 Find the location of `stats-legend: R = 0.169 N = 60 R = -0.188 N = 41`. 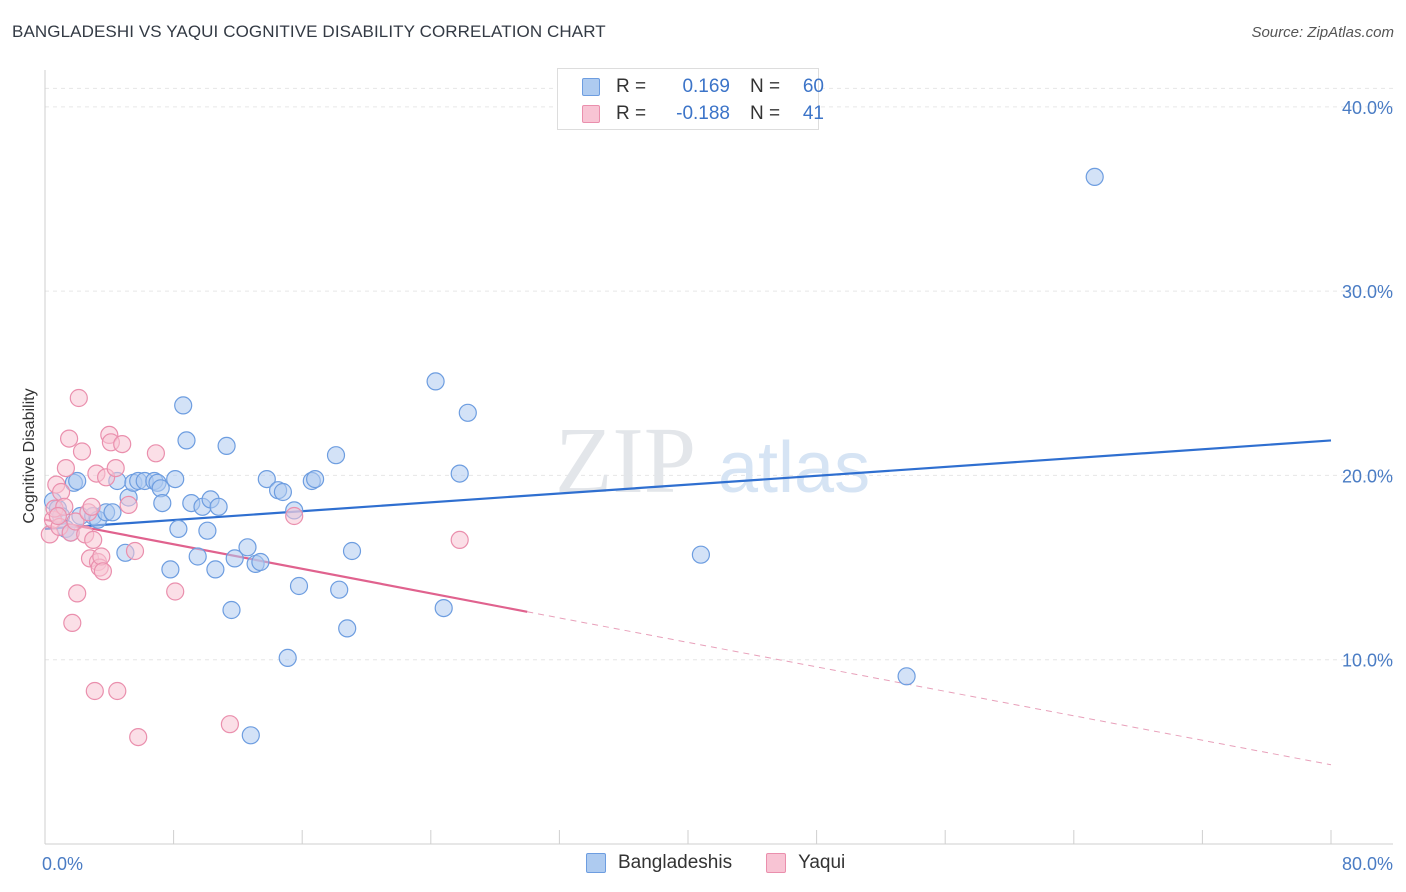

stats-legend: R = 0.169 N = 60 R = -0.188 N = 41 is located at coordinates (690, 99).